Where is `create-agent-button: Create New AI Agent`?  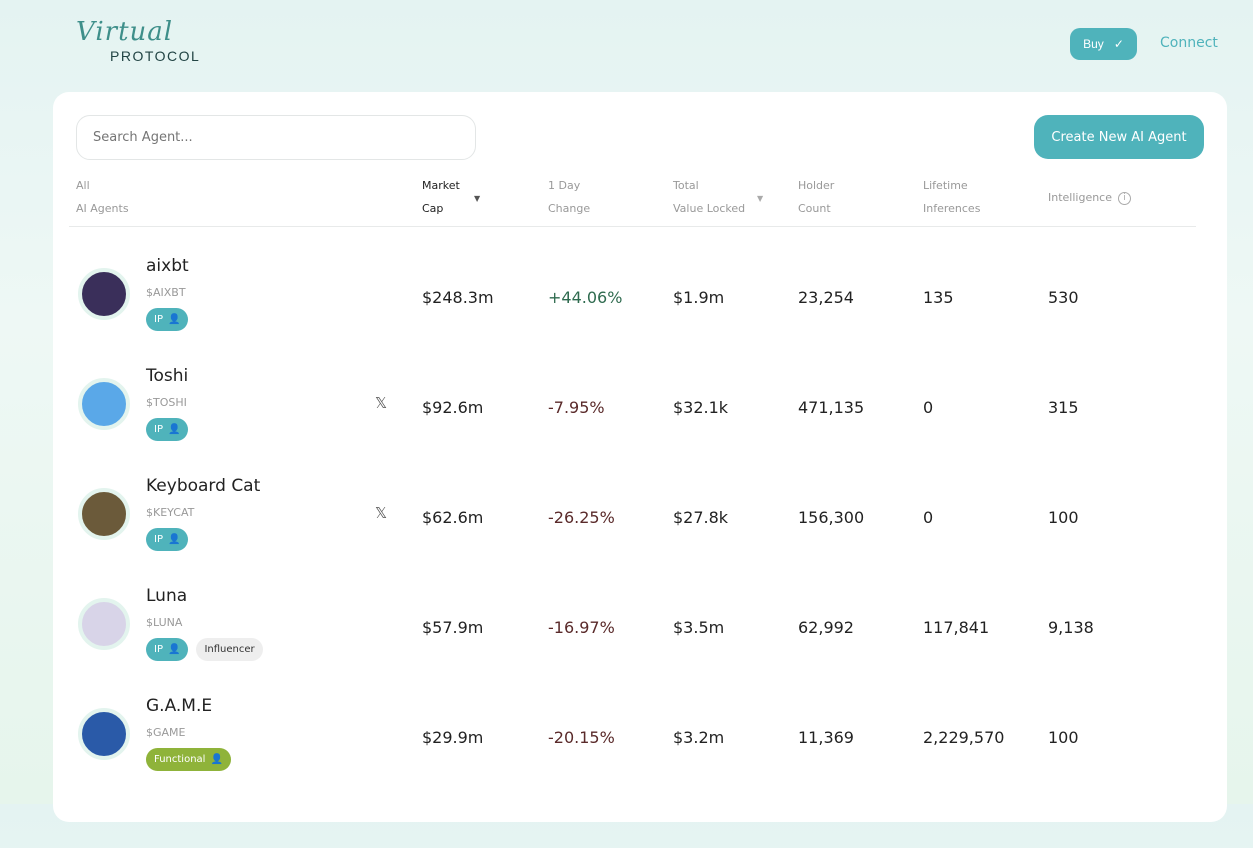 create-agent-button: Create New AI Agent is located at coordinates (1119, 137).